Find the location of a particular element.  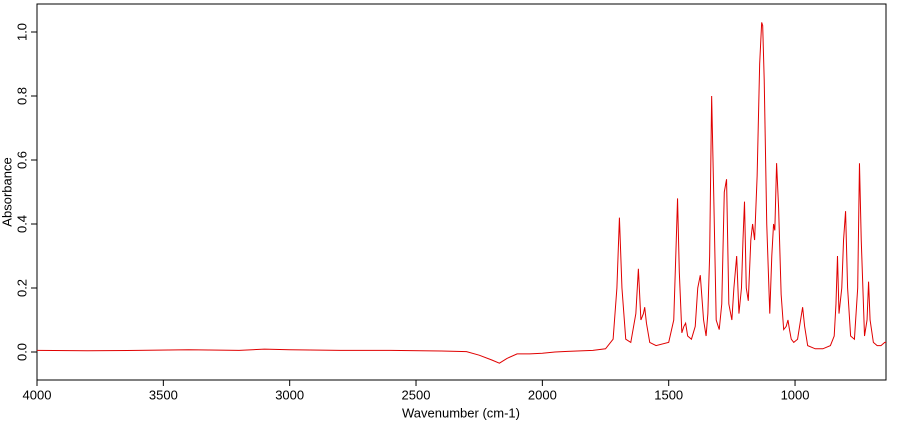

y-tick-label: 0.0 is located at coordinates (21, 352).